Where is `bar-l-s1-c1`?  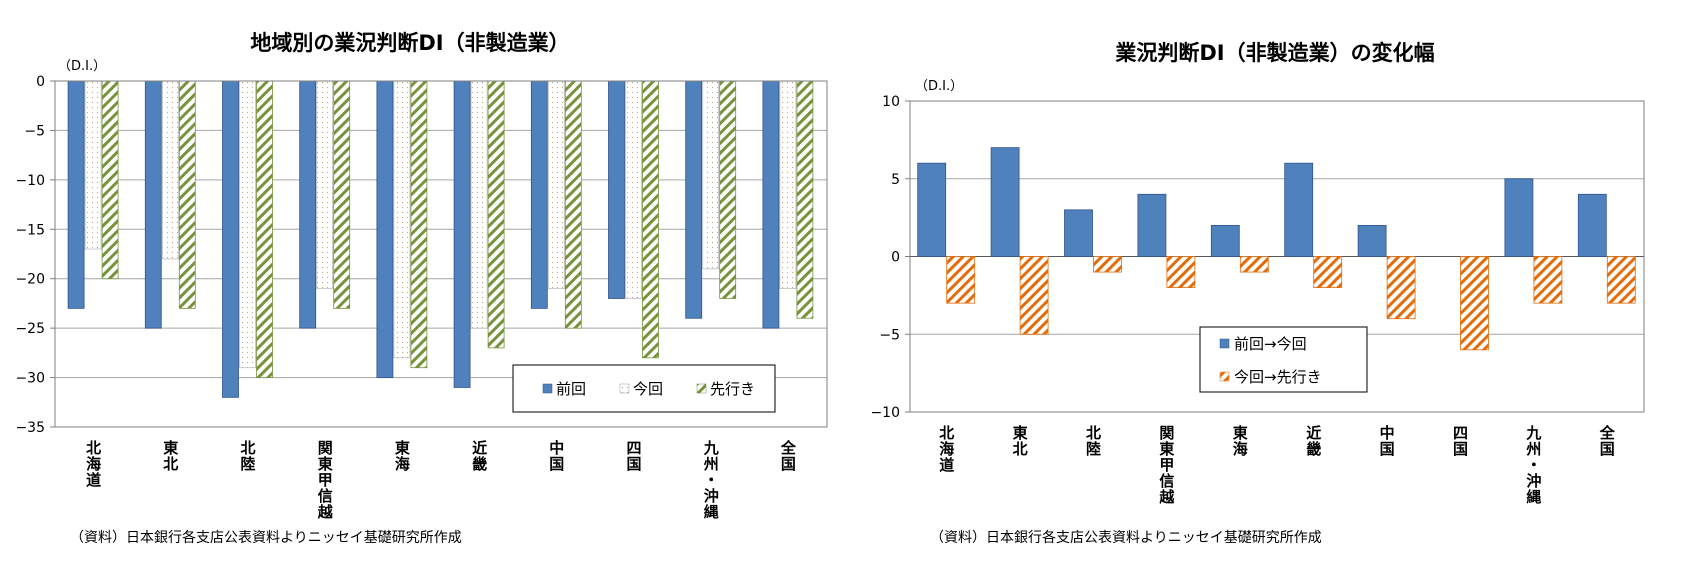
bar-l-s1-c1 is located at coordinates (170, 170).